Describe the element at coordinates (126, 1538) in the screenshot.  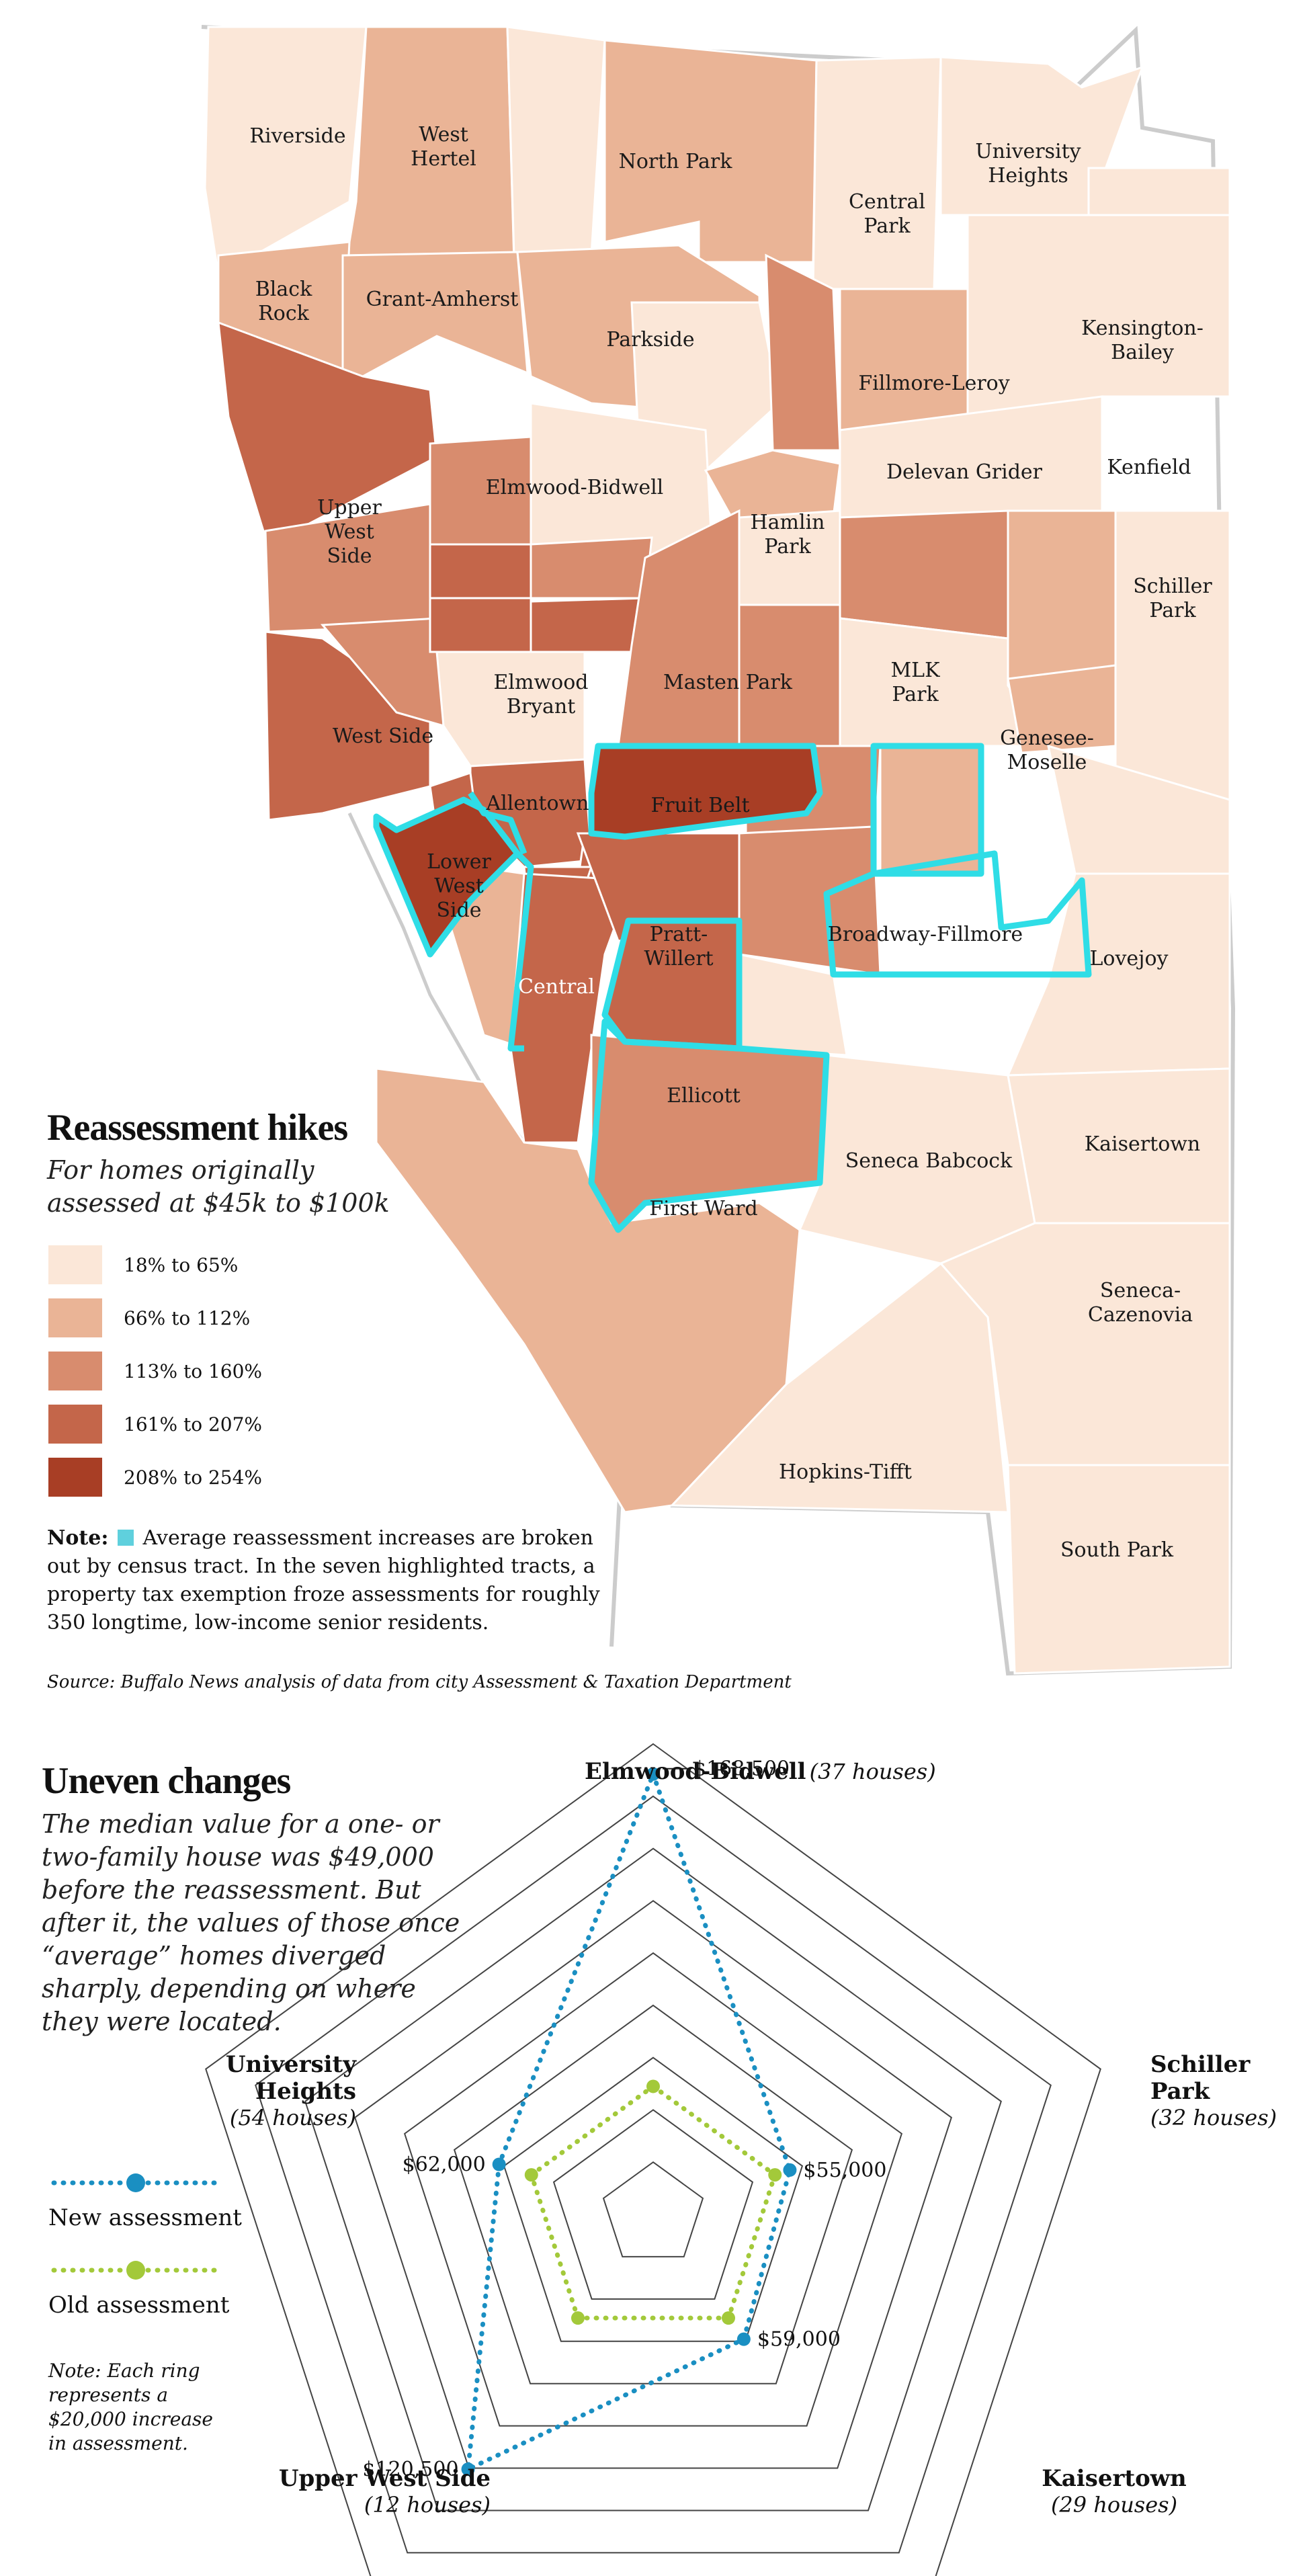
I see `highlight-key-icon` at that location.